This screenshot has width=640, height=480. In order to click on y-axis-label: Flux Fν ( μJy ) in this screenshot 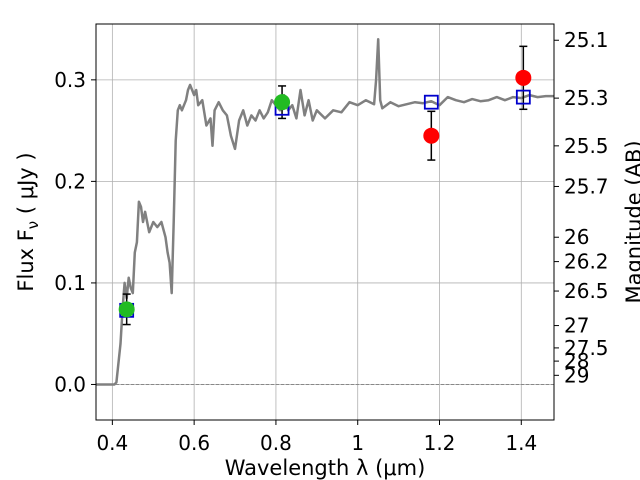, I will do `click(28, 221)`.